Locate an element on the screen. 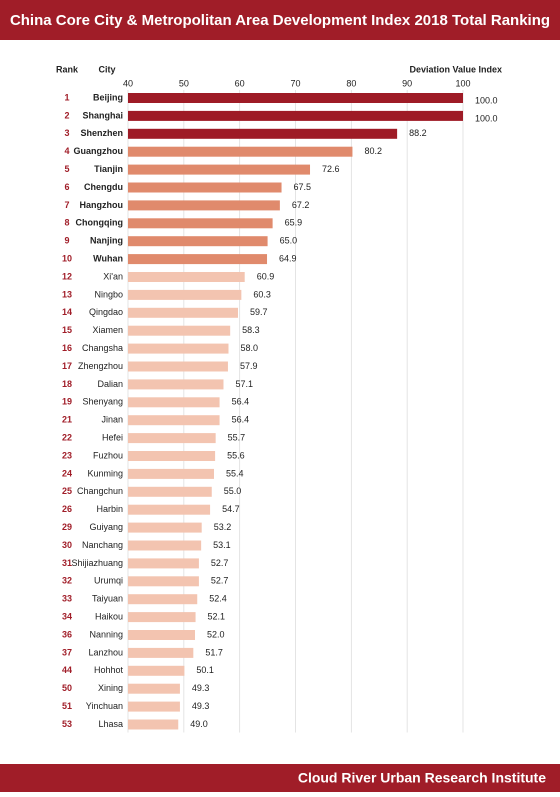 The image size is (560, 797). city-label: Shijiazhuang is located at coordinates (97, 563).